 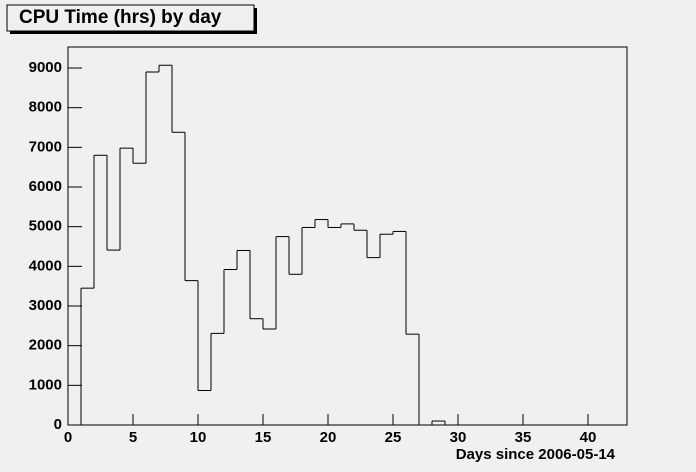 What do you see at coordinates (328, 437) in the screenshot?
I see `x-tick-label: 20` at bounding box center [328, 437].